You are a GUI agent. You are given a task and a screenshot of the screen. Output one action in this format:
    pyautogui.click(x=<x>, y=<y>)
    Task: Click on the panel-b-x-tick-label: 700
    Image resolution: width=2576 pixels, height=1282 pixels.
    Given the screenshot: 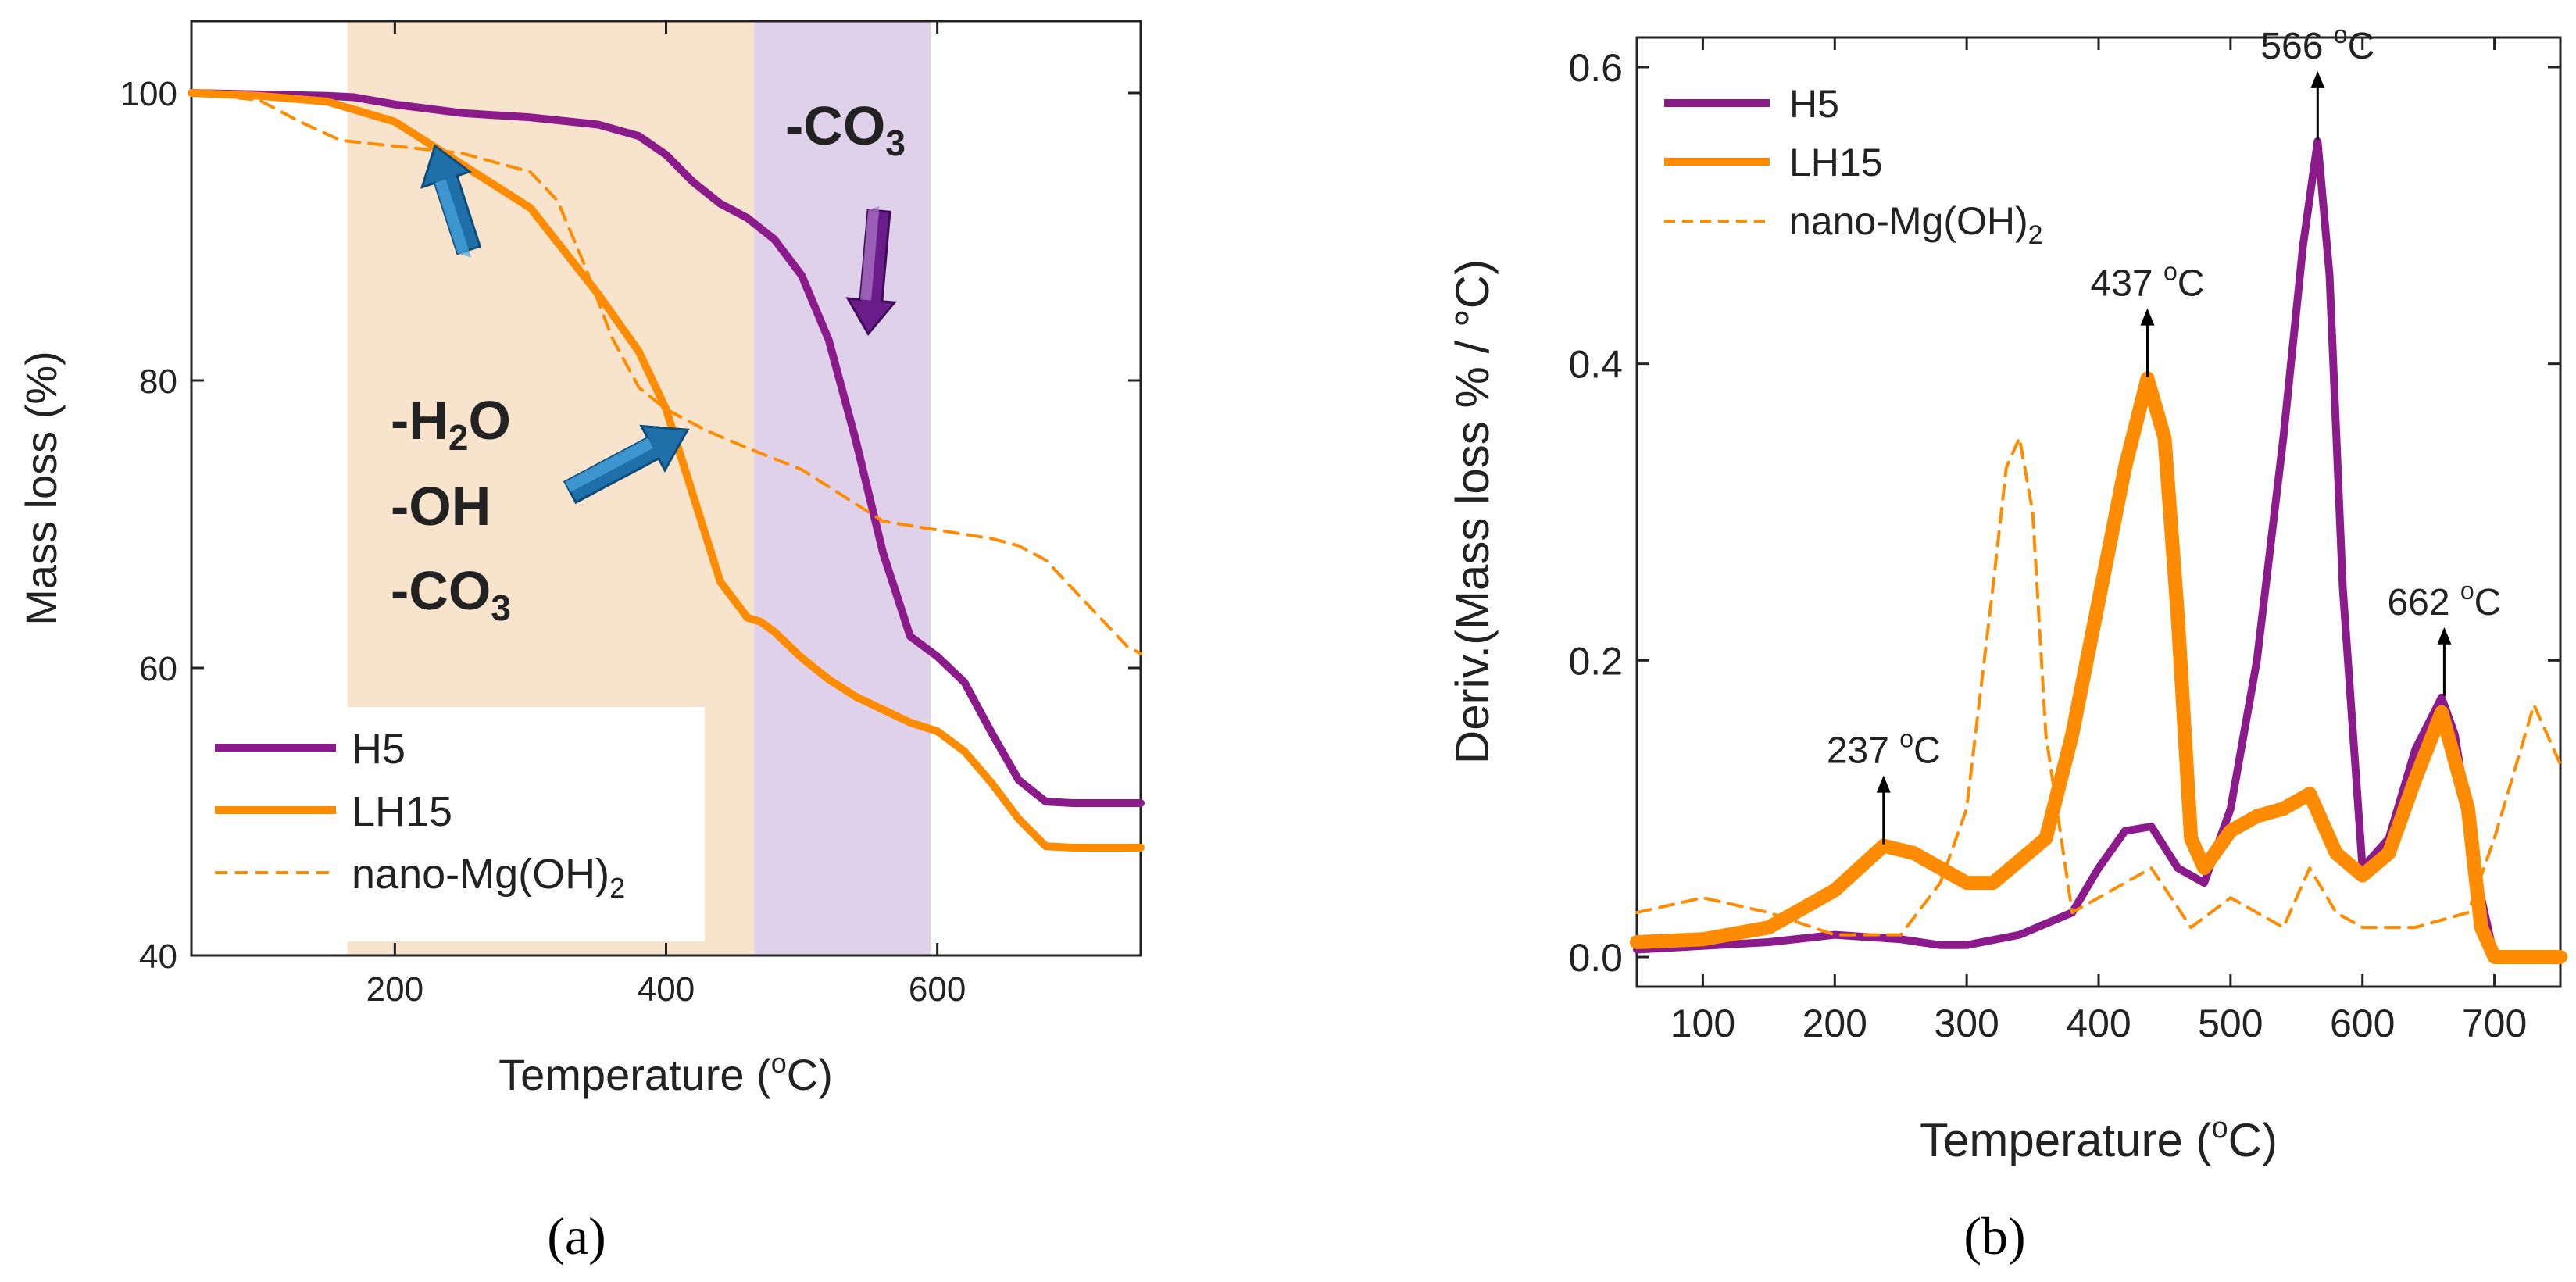 What is the action you would take?
    pyautogui.click(x=2495, y=1023)
    